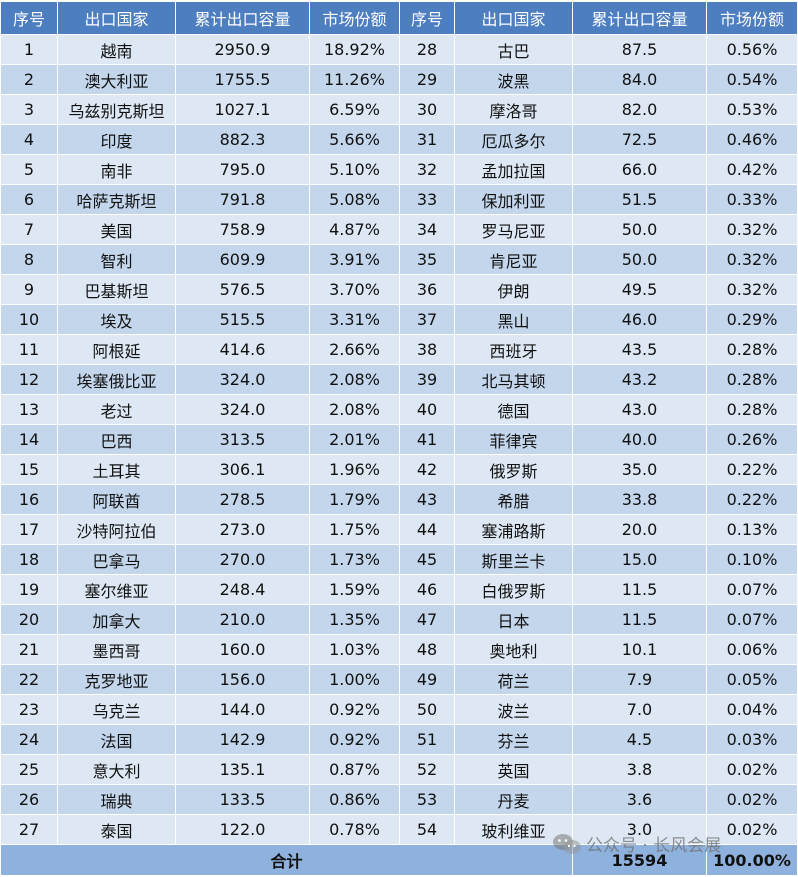 This screenshot has height=877, width=798. I want to click on capacity-cell: 795.0, so click(242, 169).